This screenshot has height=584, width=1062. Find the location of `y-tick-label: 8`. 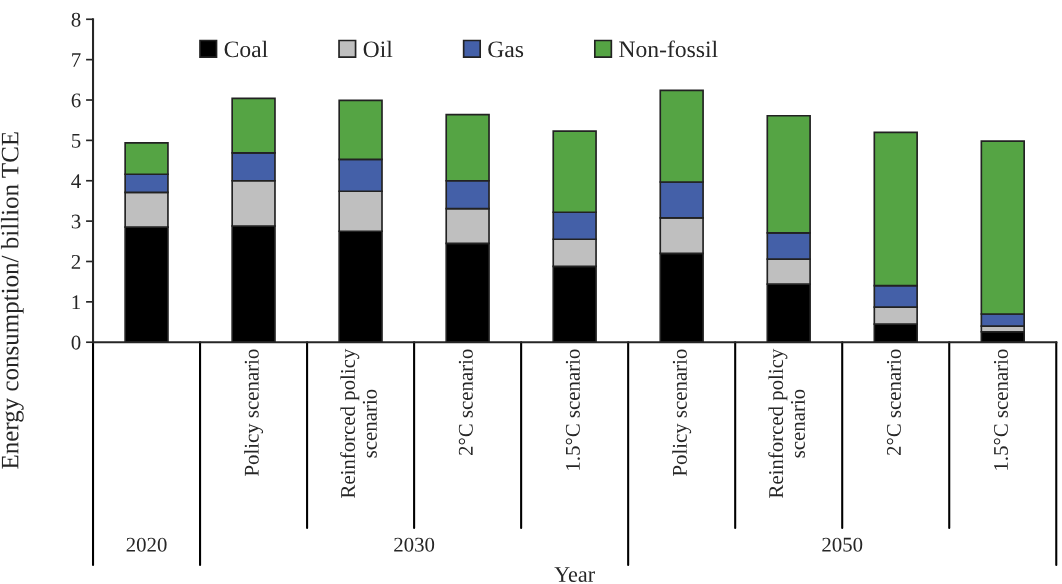

y-tick-label: 8 is located at coordinates (76, 19).